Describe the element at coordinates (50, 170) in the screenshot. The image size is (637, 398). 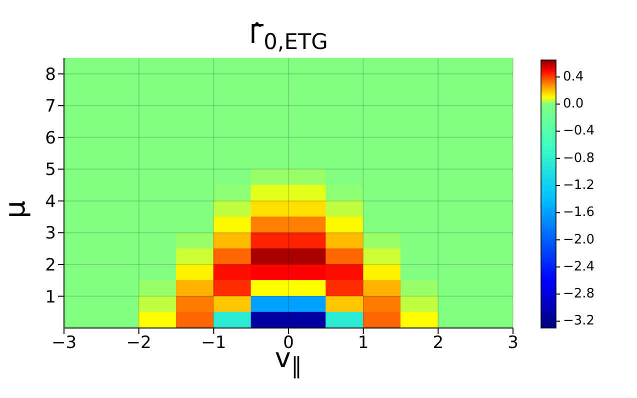
I see `y-tick-label: 5` at that location.